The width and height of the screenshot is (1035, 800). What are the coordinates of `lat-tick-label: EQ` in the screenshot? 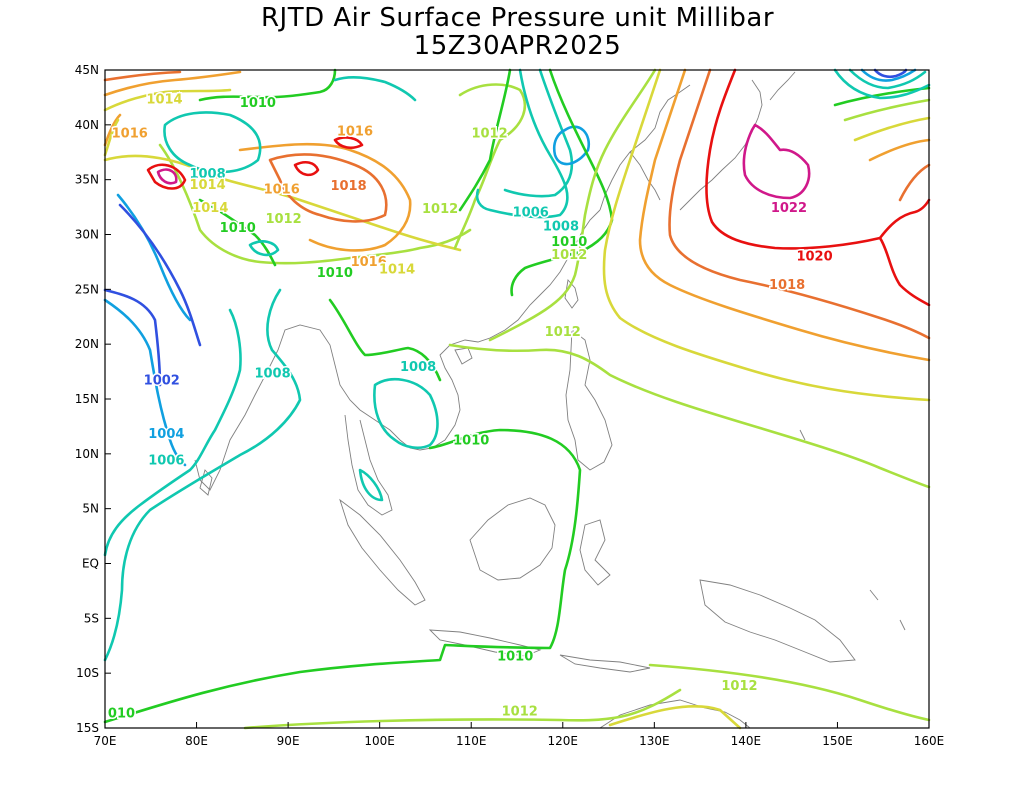 It's located at (90, 564).